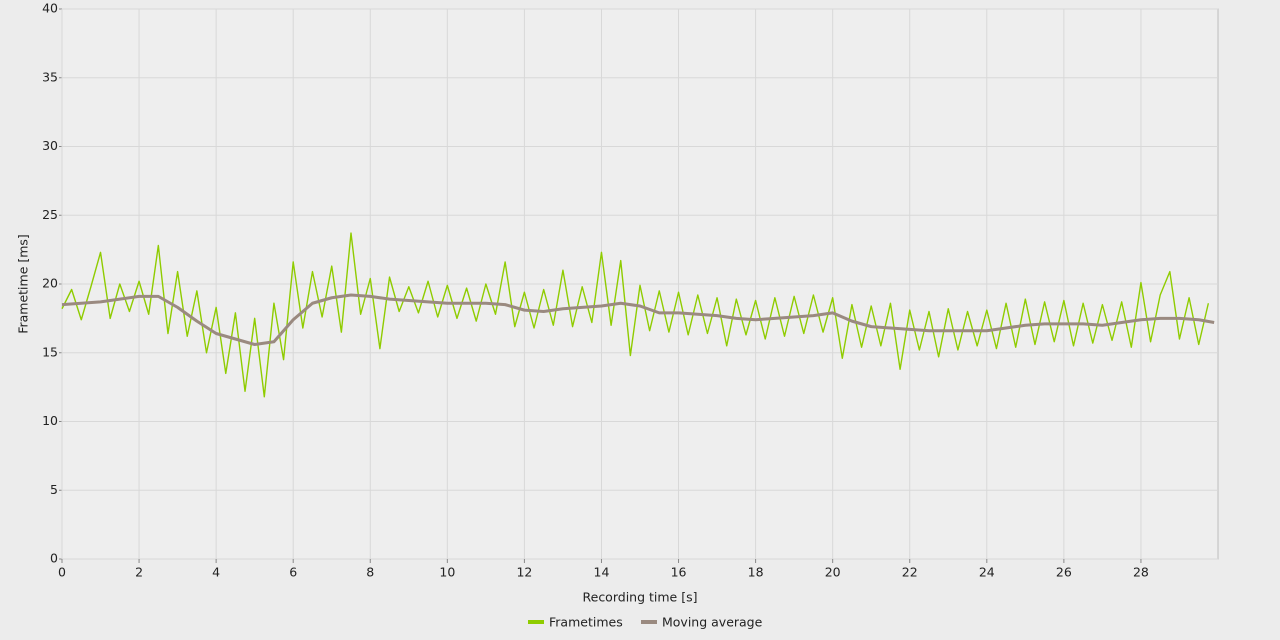 This screenshot has height=640, width=1280. Describe the element at coordinates (293, 572) in the screenshot. I see `x-tick-label: 6` at that location.